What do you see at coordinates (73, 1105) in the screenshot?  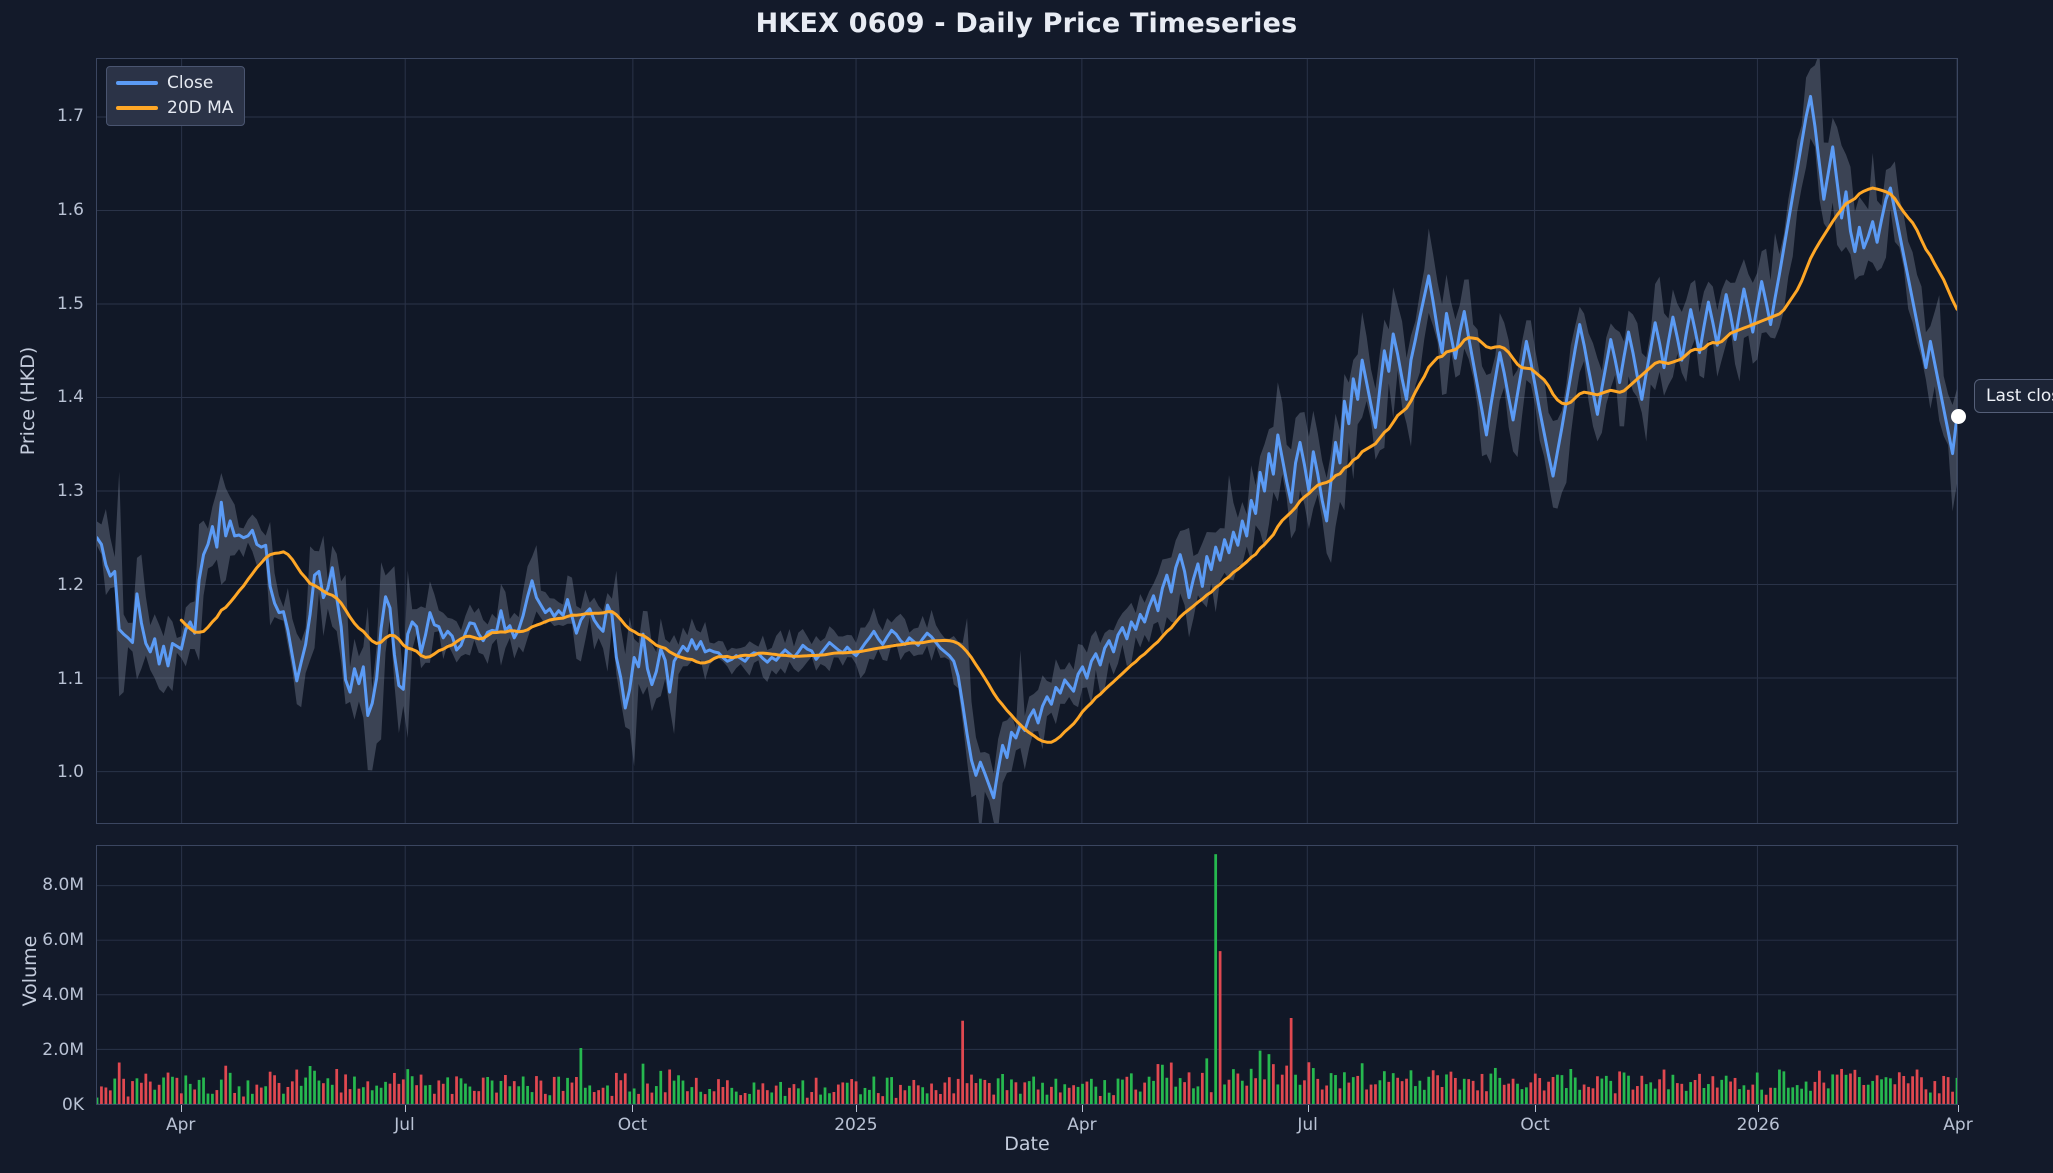 I see `volume-ytick: 0K` at bounding box center [73, 1105].